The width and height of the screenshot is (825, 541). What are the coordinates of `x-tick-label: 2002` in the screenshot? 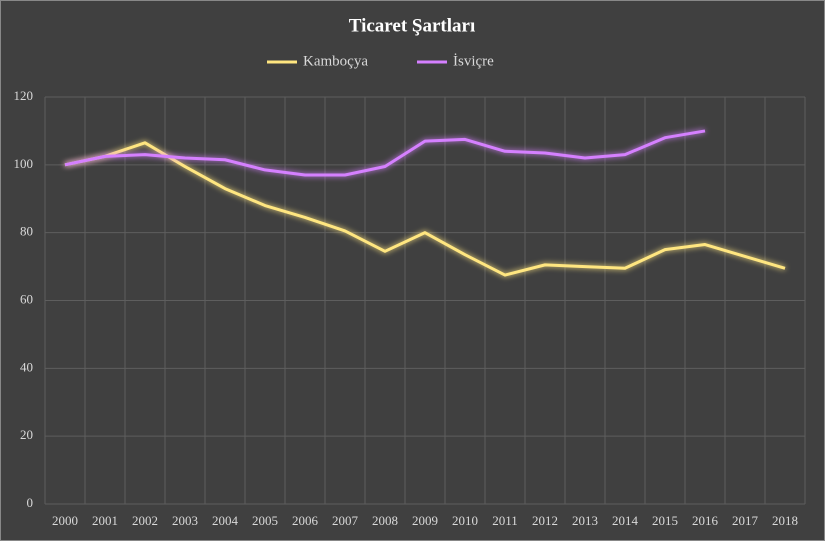 It's located at (145, 520).